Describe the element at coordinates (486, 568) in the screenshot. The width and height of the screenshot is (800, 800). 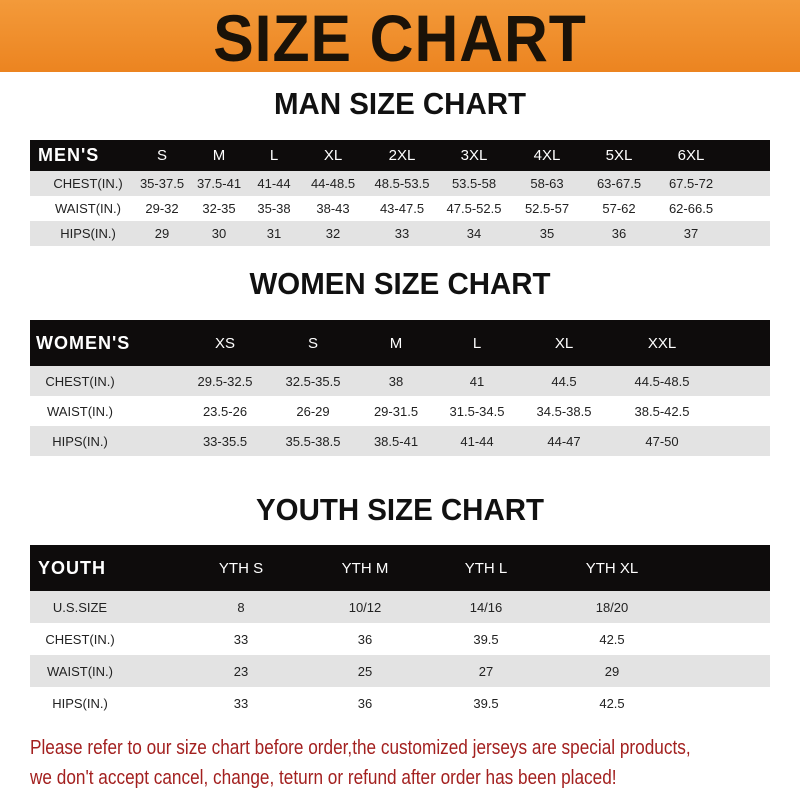
I see `youth-size-header: YTH L` at that location.